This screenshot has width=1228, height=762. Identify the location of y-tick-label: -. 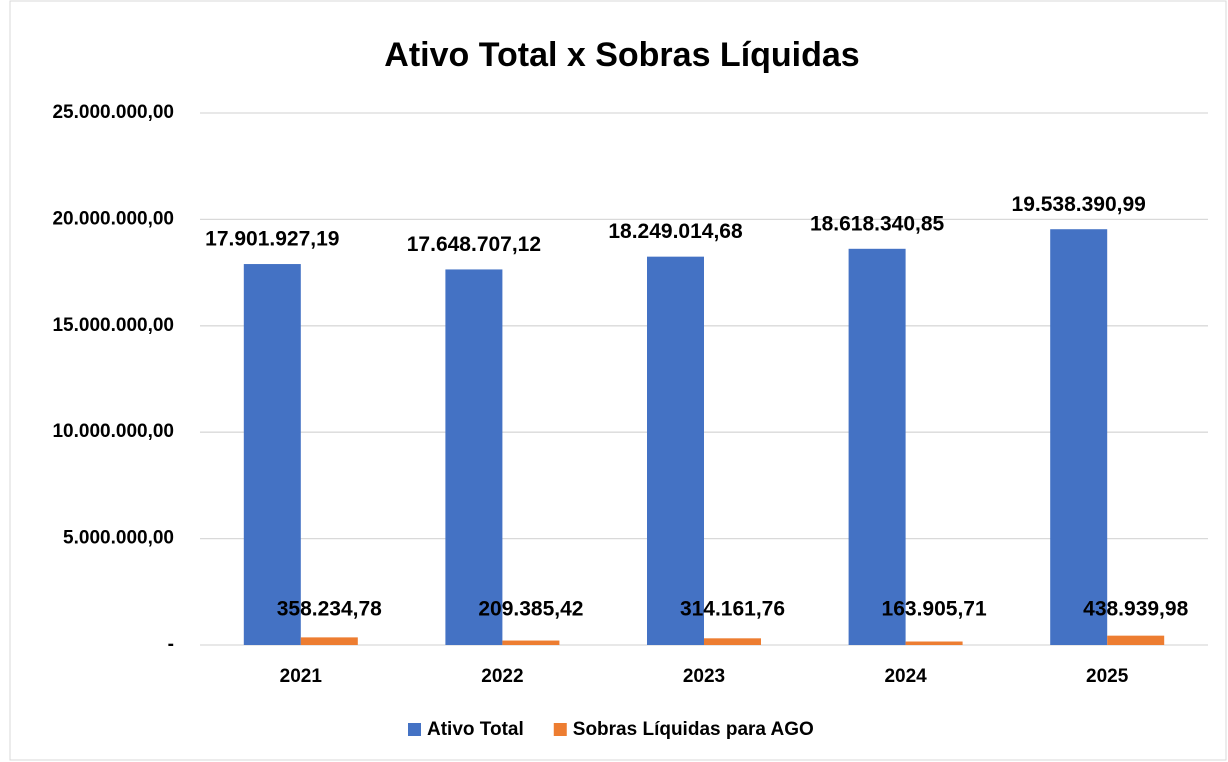
(171, 644).